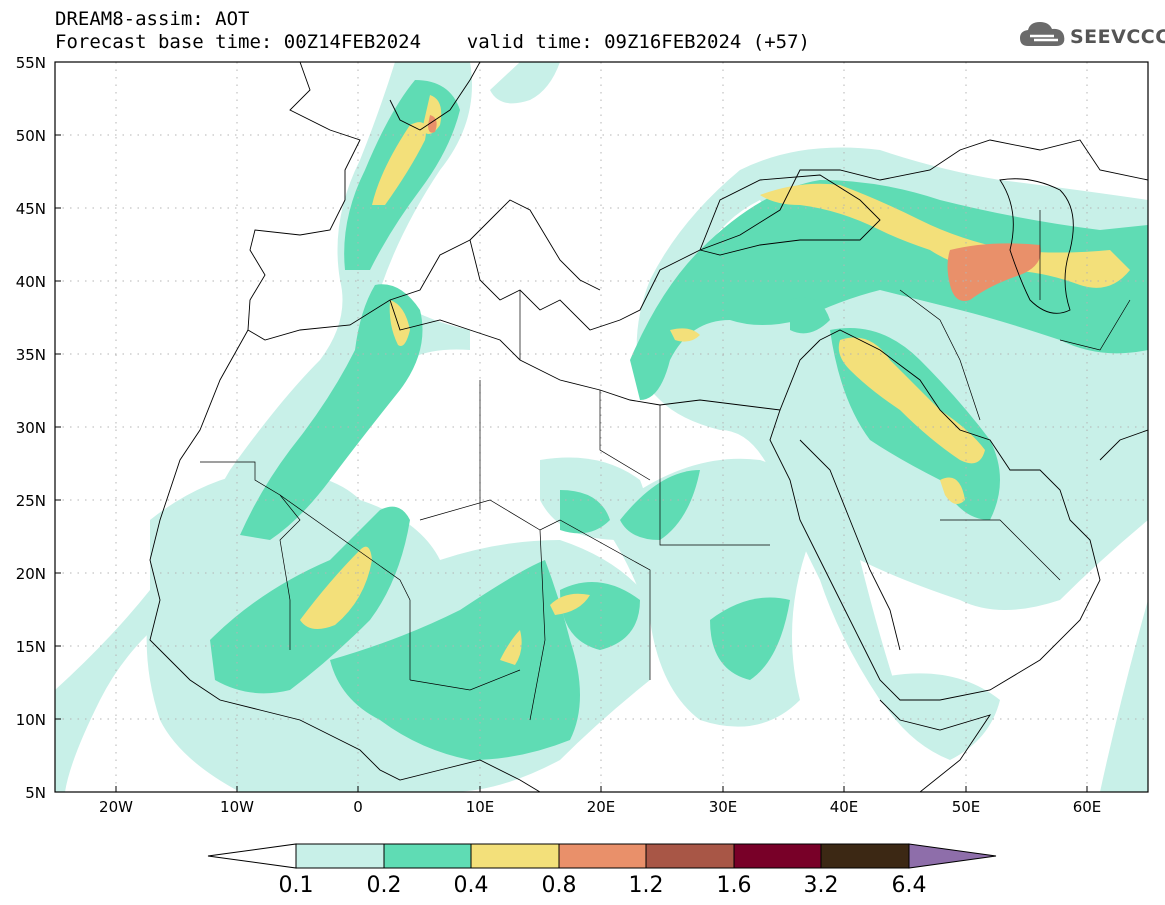  I want to click on lat-label: 10N, so click(31, 720).